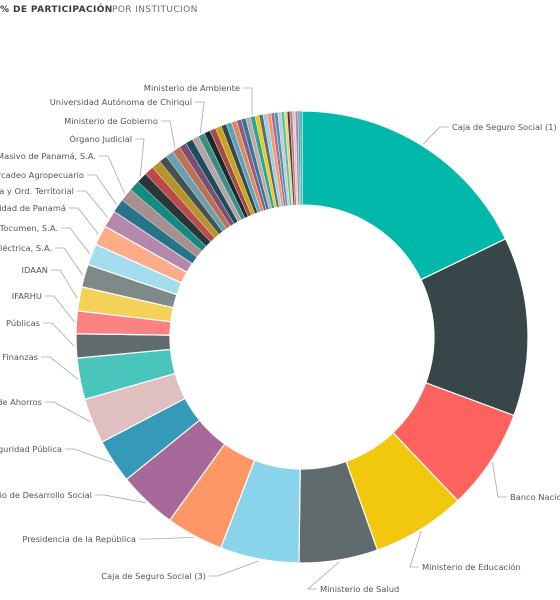  What do you see at coordinates (59, 334) in the screenshot?
I see `leader-line-ministerio-de-obras-publicas` at bounding box center [59, 334].